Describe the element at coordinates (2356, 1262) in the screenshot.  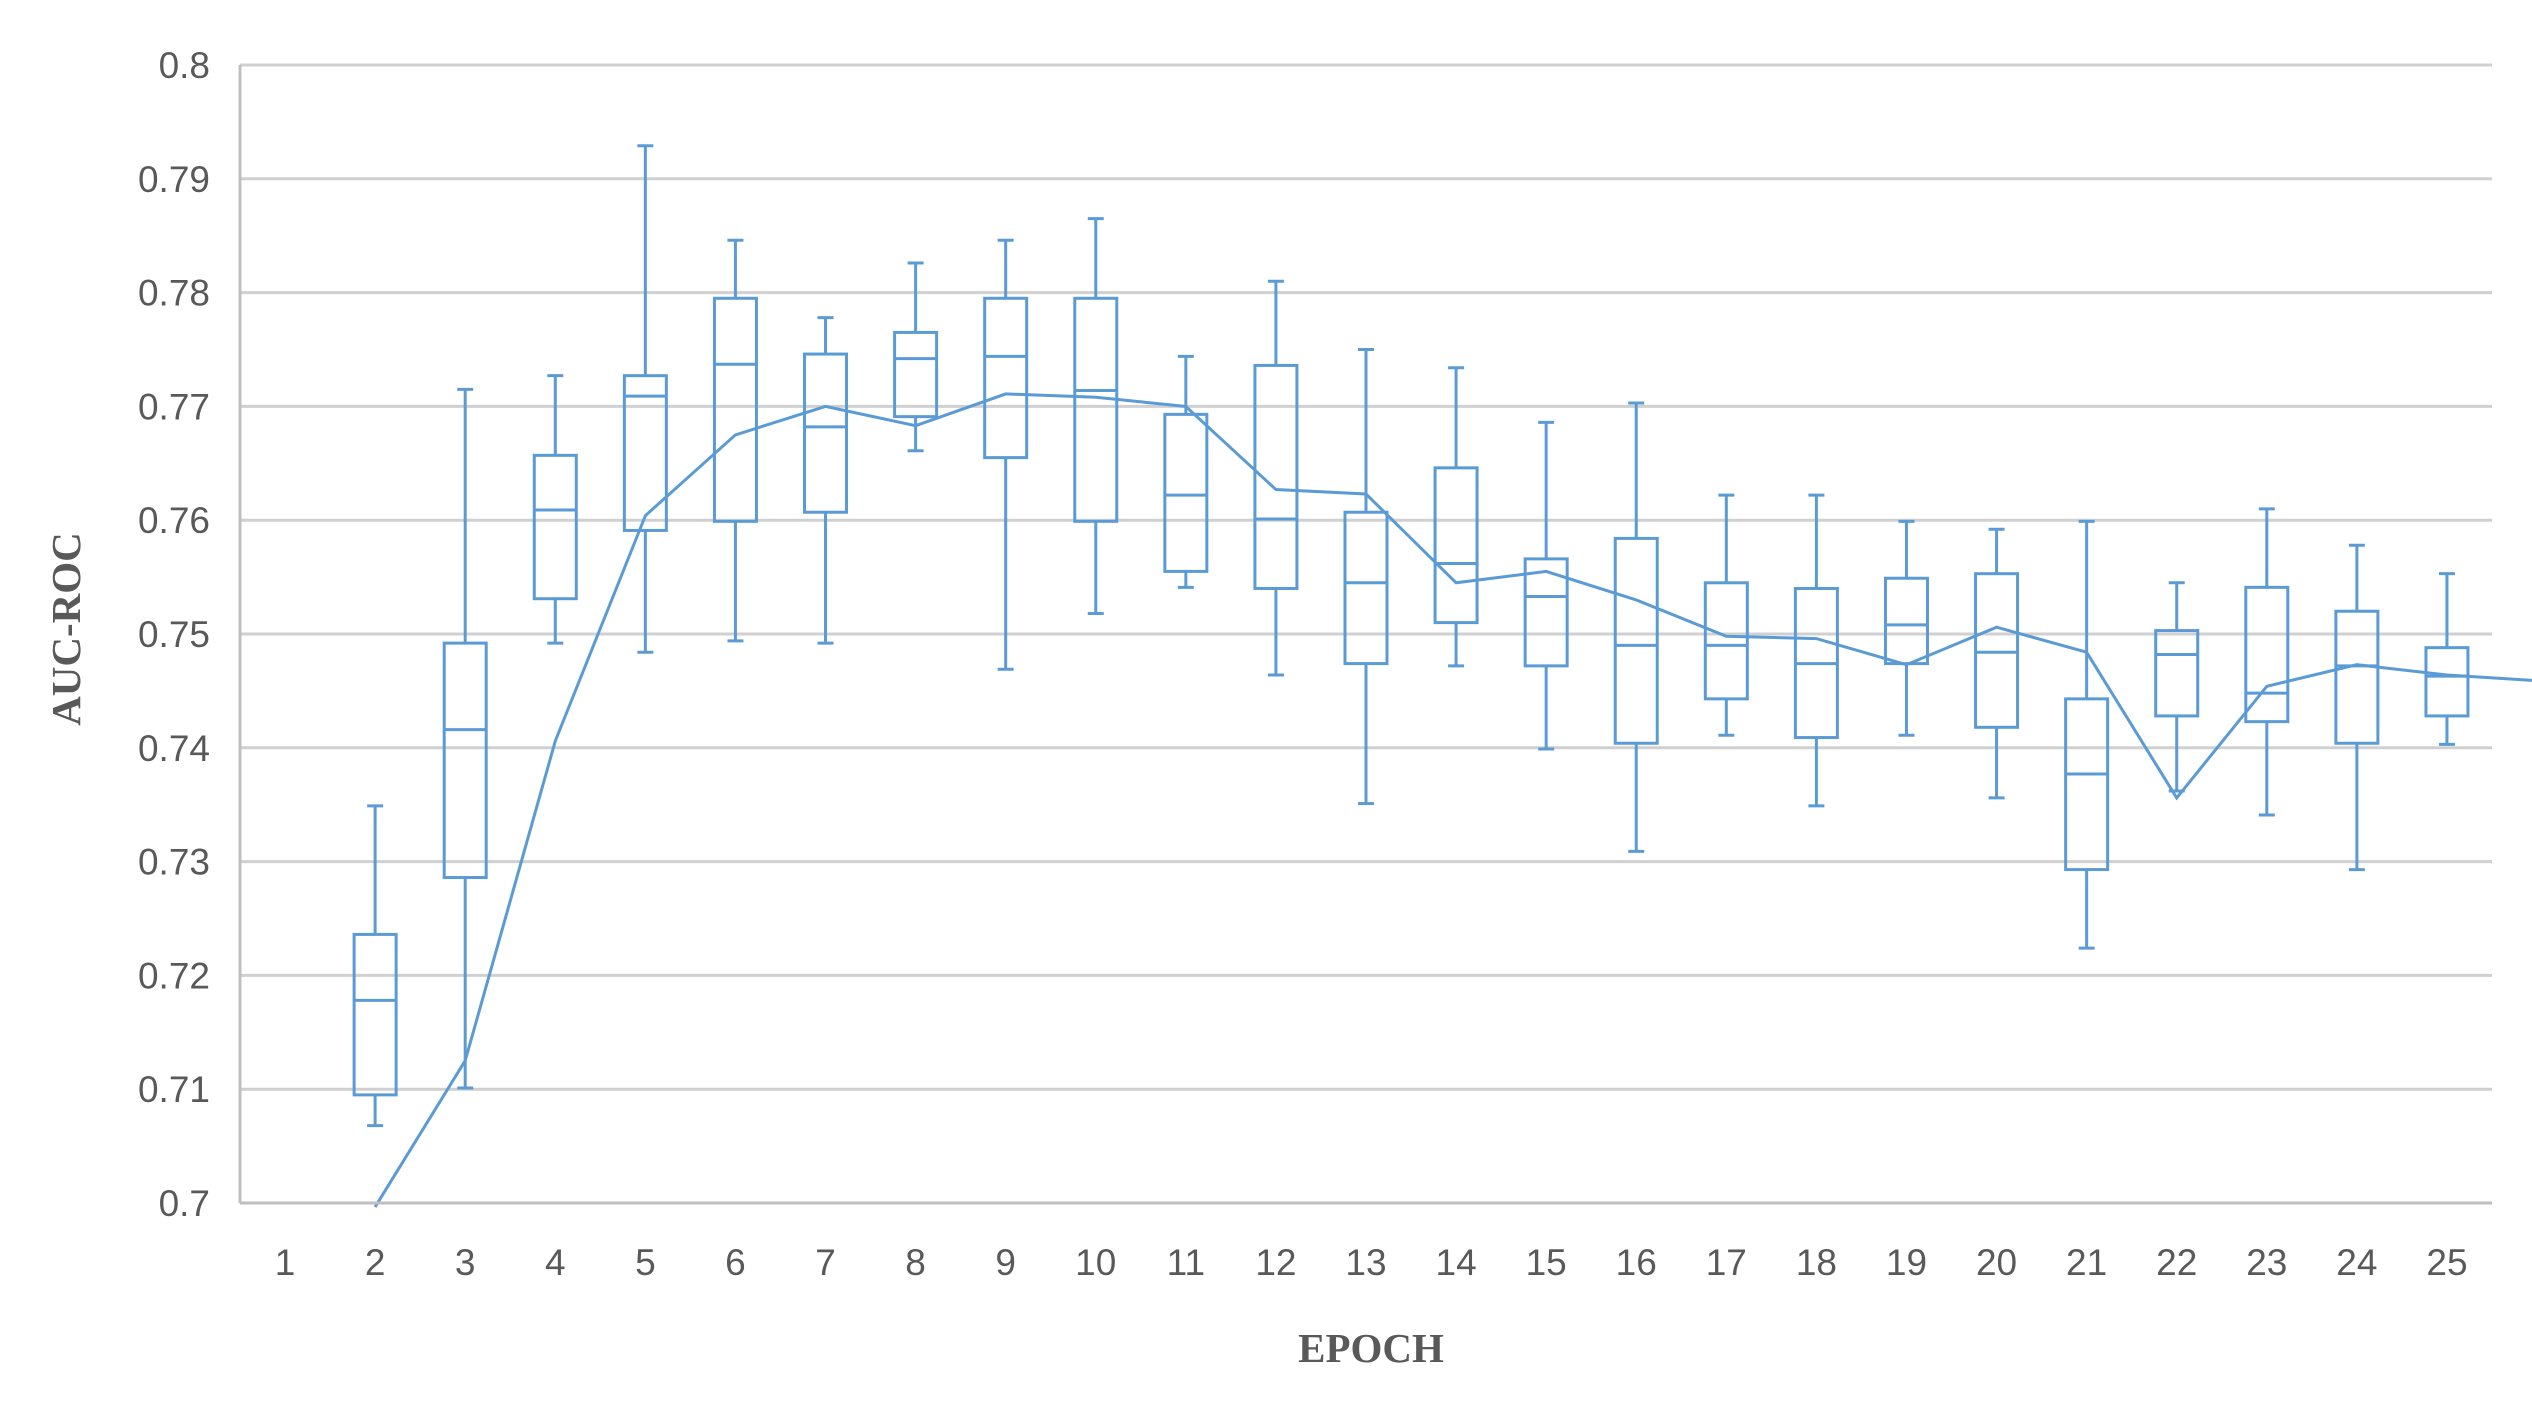
I see `x-tick-label: 24` at that location.